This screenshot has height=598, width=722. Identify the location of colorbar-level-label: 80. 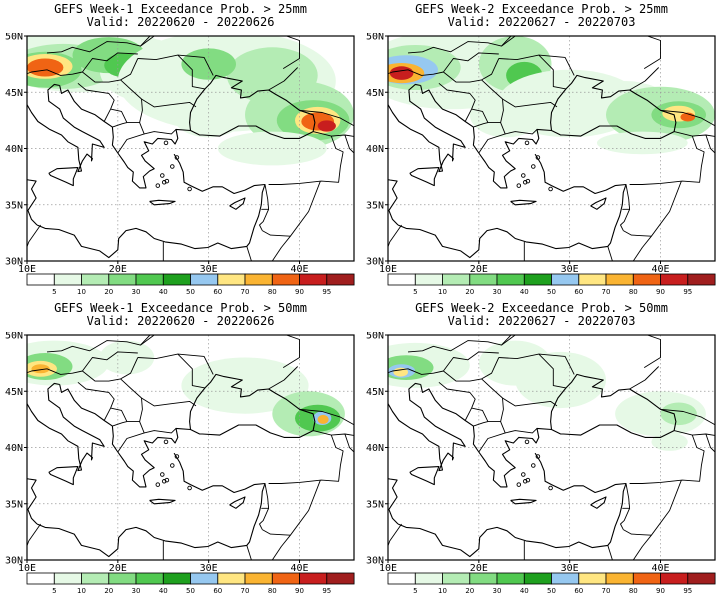
(633, 591).